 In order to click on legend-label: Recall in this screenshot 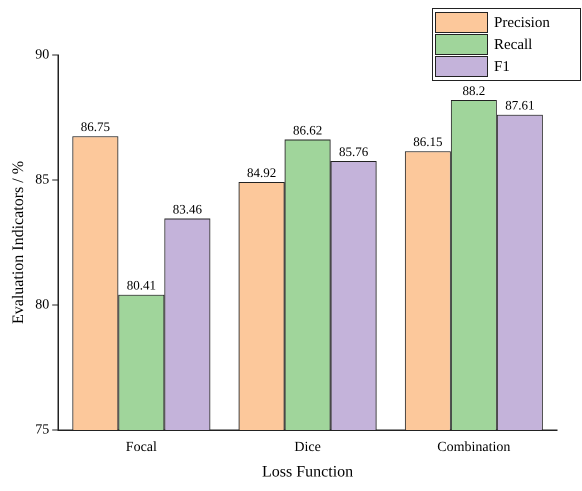, I will do `click(513, 44)`.